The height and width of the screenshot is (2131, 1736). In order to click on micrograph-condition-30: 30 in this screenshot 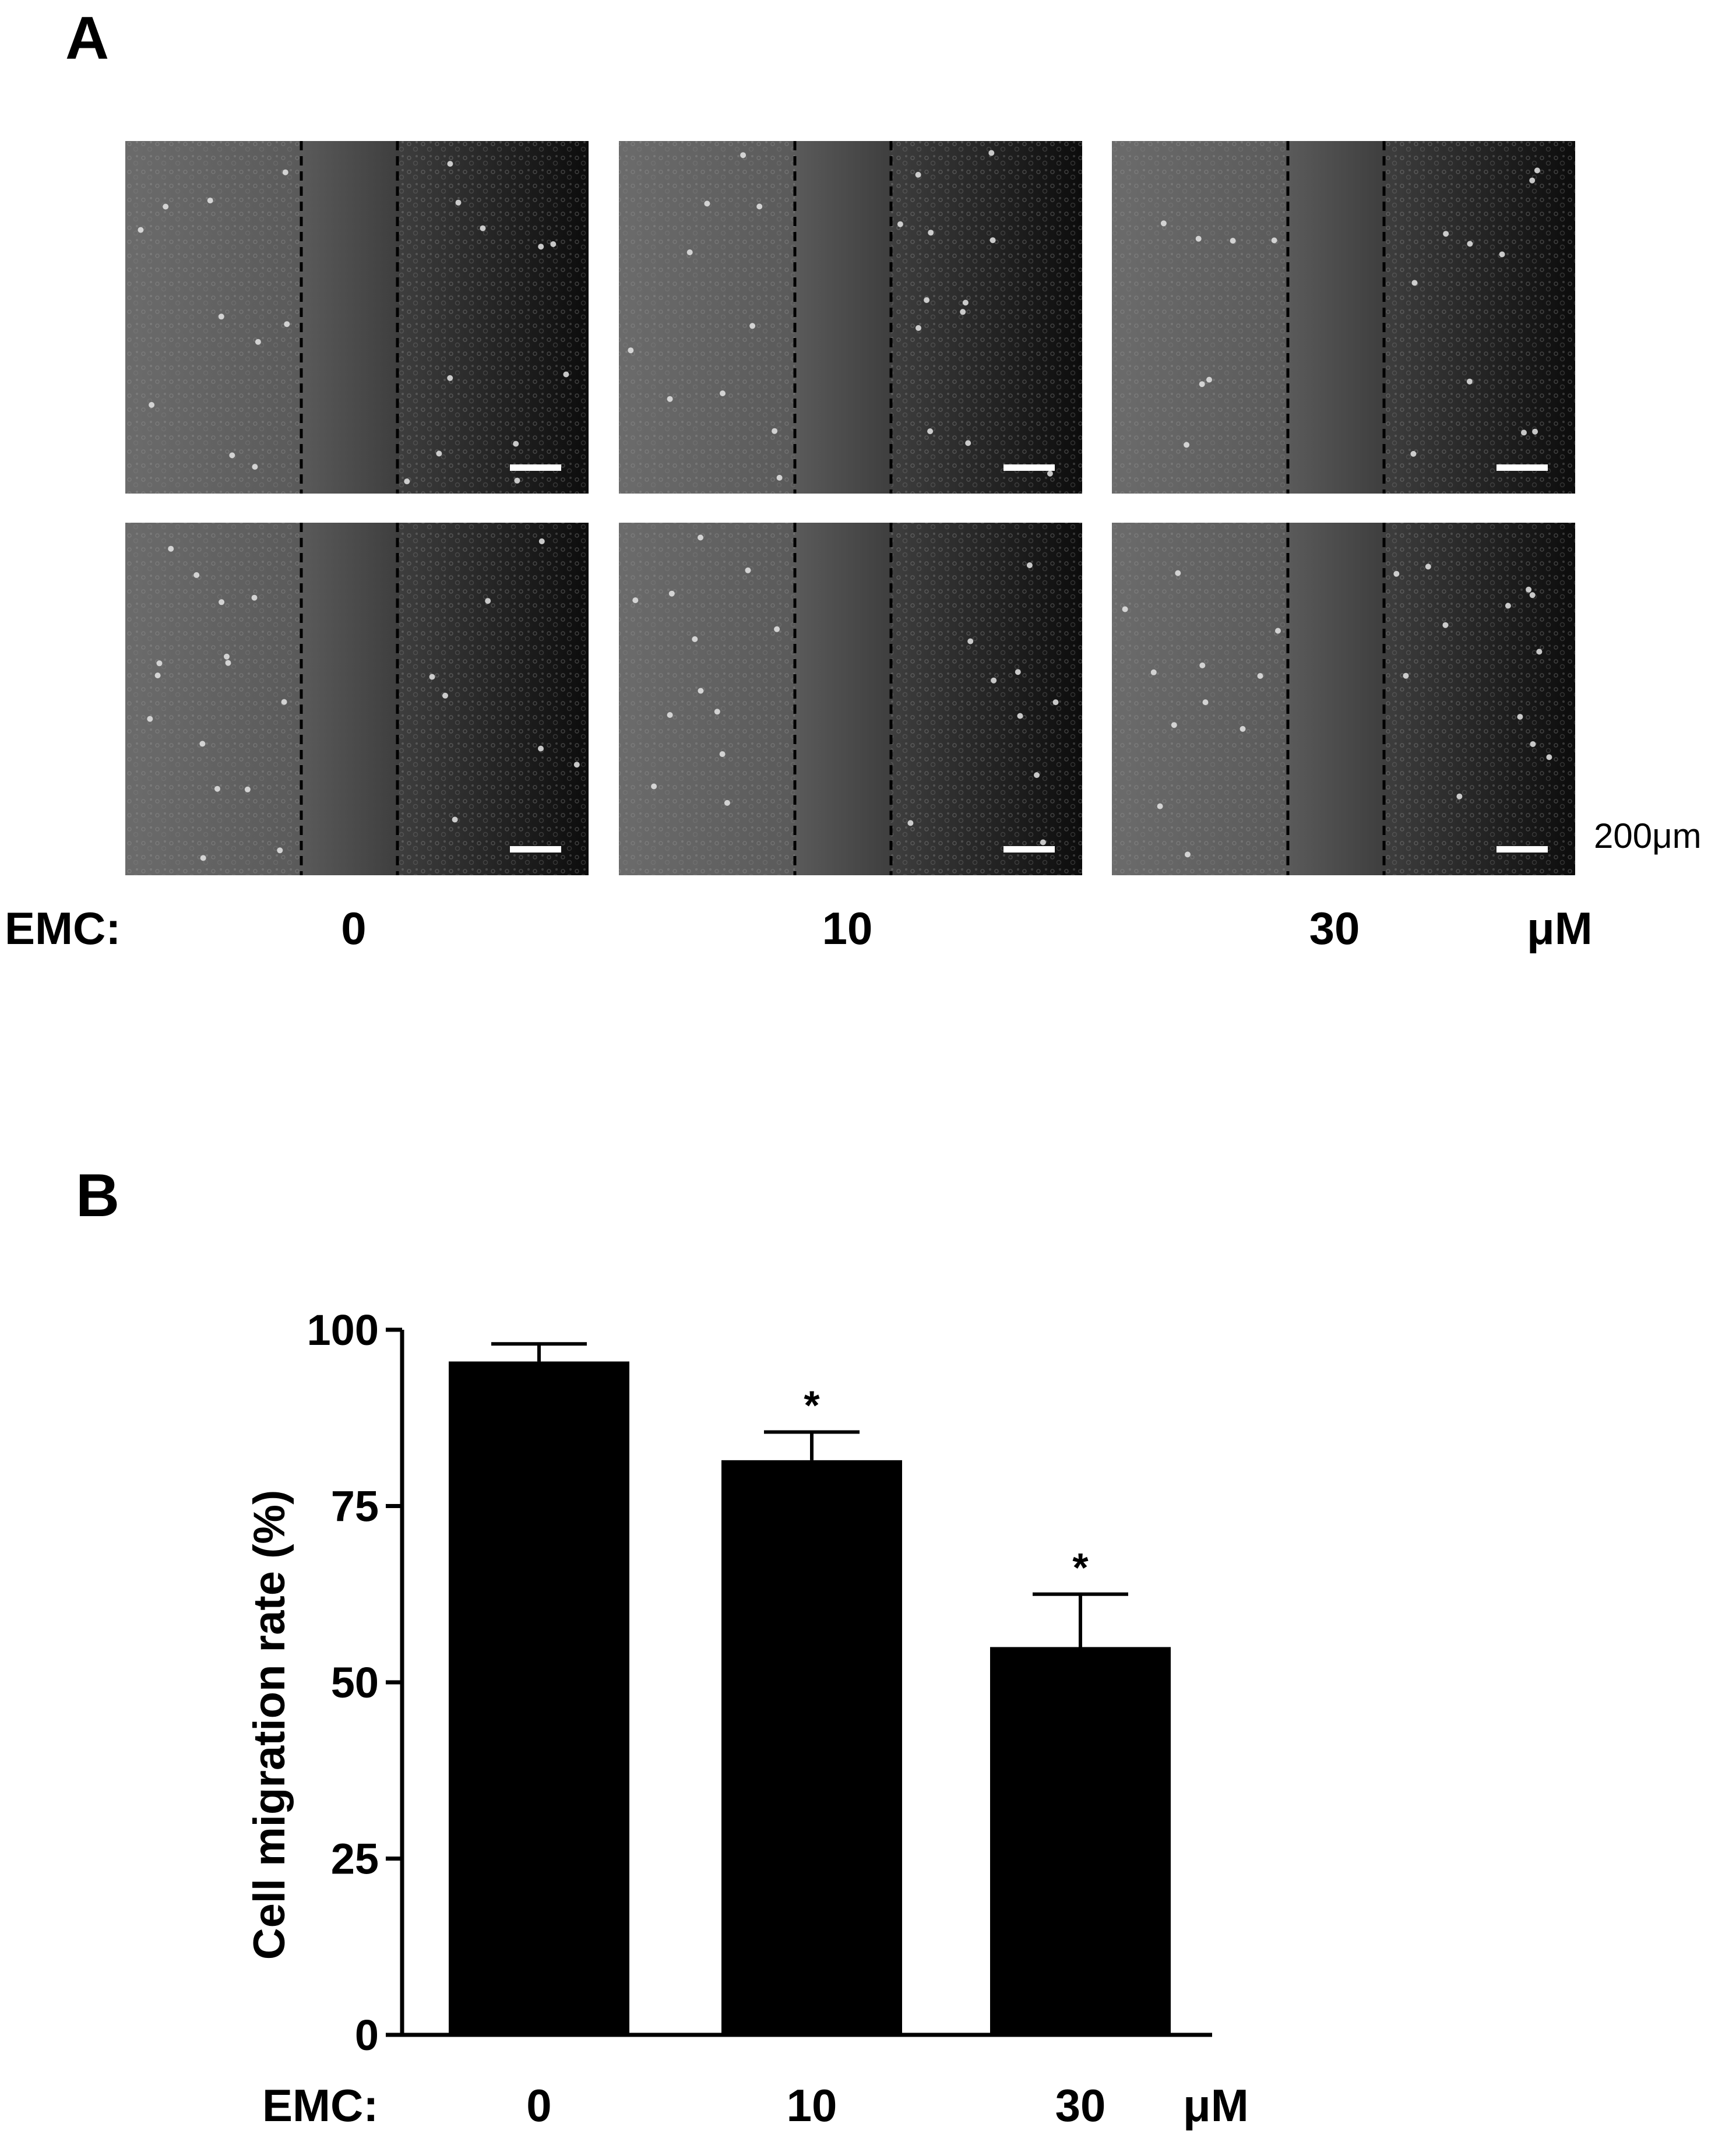, I will do `click(1334, 928)`.